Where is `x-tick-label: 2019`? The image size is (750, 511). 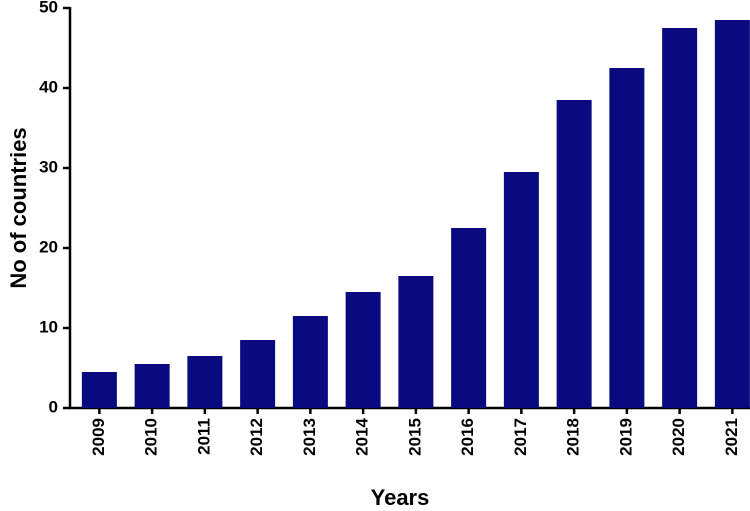 x-tick-label: 2019 is located at coordinates (625, 437).